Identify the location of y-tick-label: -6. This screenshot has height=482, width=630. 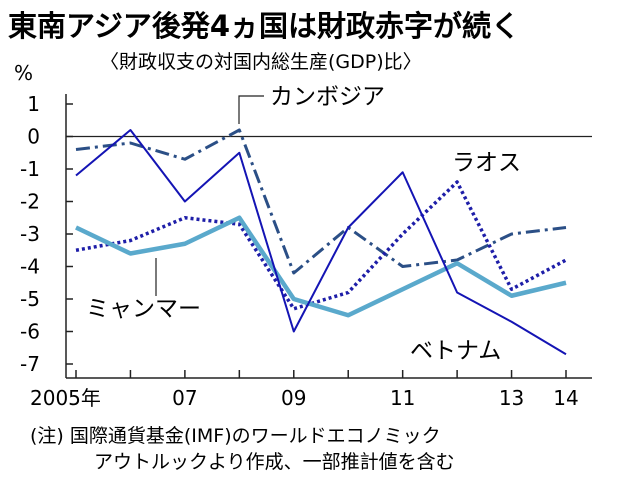
(30, 332).